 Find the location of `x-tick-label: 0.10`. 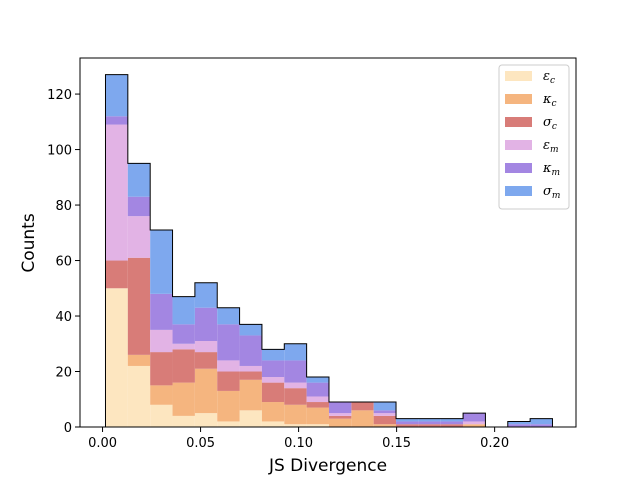

x-tick-label: 0.10 is located at coordinates (298, 443).